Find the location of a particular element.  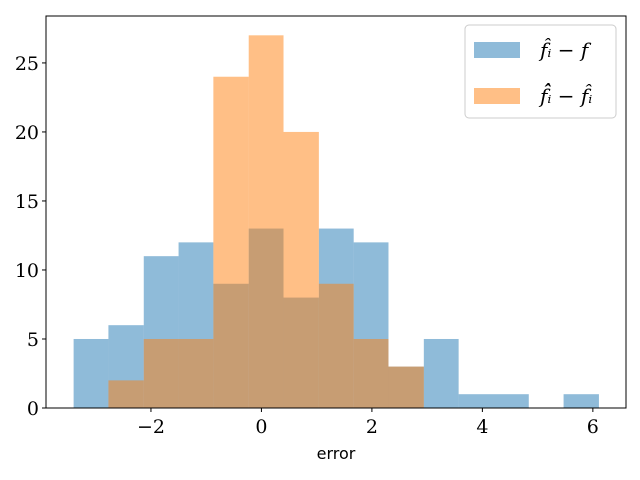

y-tick-label: 10 is located at coordinates (27, 271).